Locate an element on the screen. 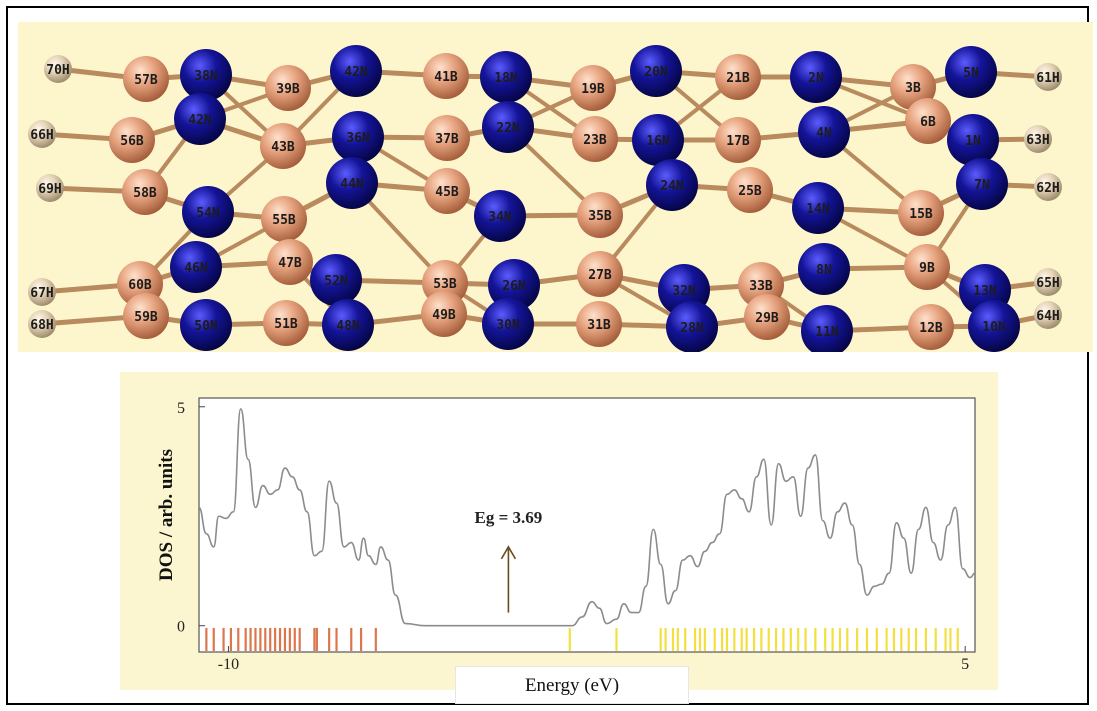 Image resolution: width=1097 pixels, height=711 pixels. atom-label: 9B is located at coordinates (927, 268).